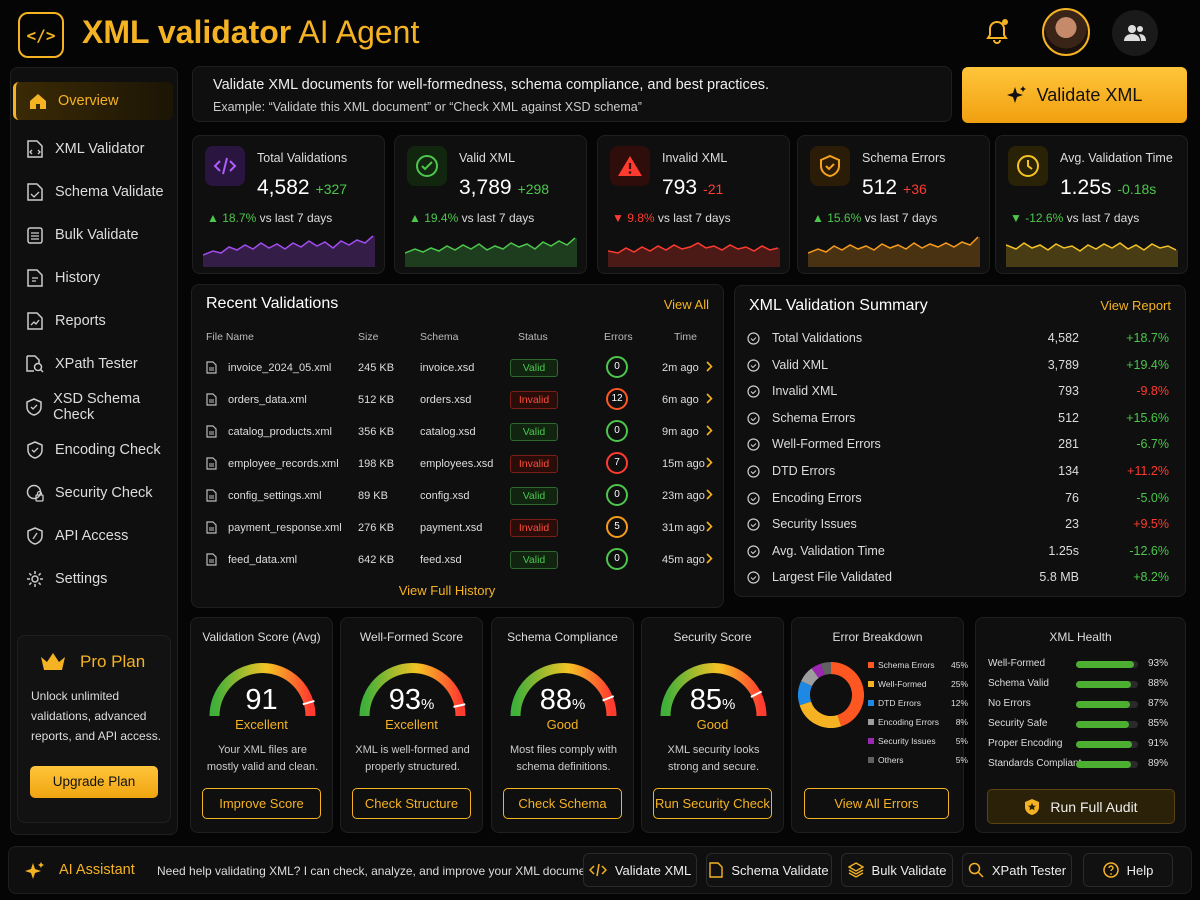  Describe the element at coordinates (373, 496) in the screenshot. I see `file-size: 89 KB` at that location.